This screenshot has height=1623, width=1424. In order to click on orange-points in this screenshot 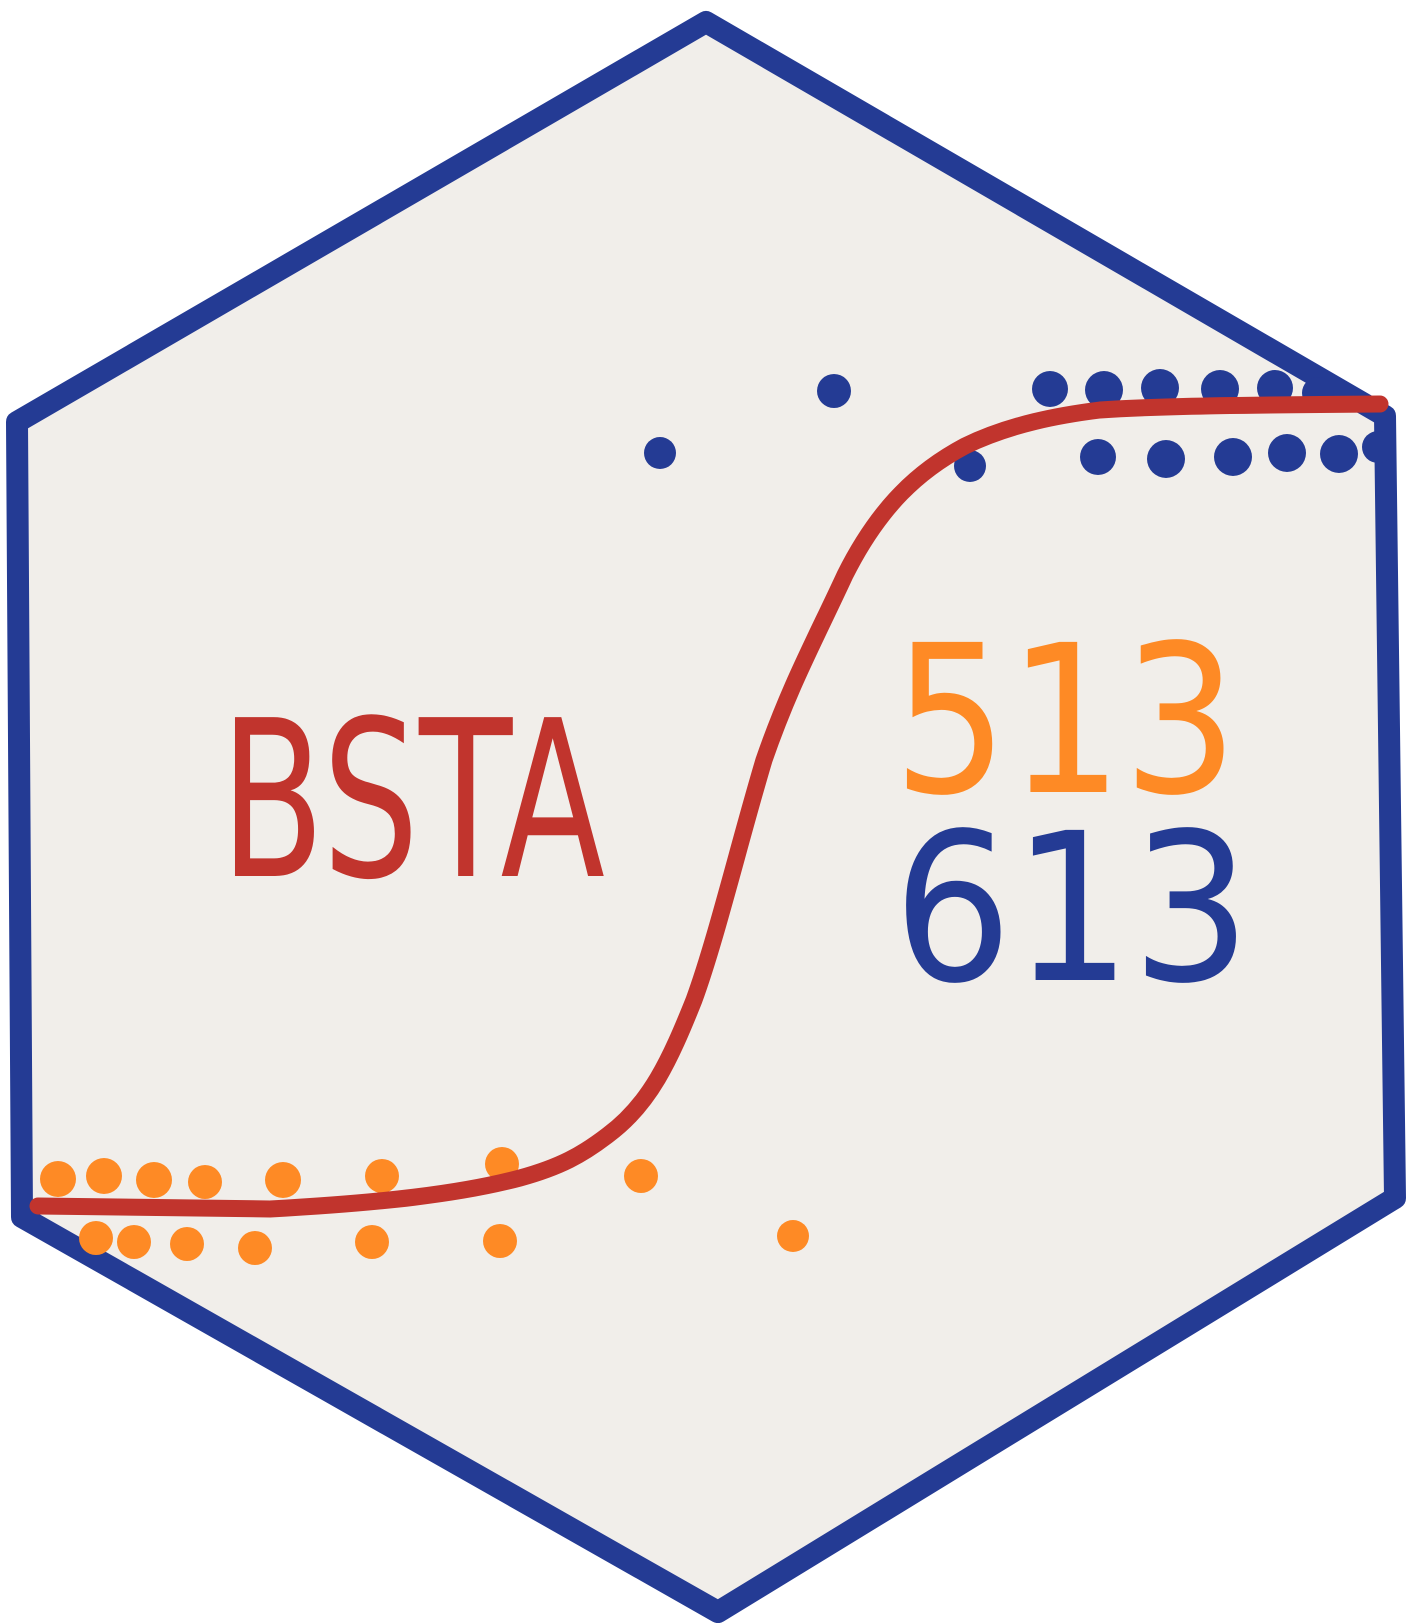, I will do `click(424, 1206)`.